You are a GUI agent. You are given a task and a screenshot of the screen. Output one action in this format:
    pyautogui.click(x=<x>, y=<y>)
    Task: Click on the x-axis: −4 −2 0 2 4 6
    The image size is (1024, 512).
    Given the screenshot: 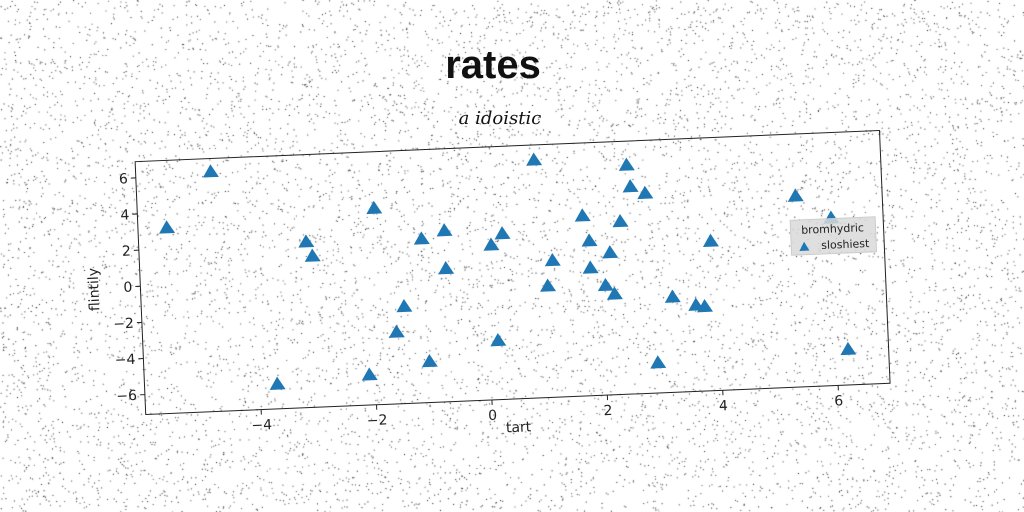 What is the action you would take?
    pyautogui.click(x=547, y=409)
    